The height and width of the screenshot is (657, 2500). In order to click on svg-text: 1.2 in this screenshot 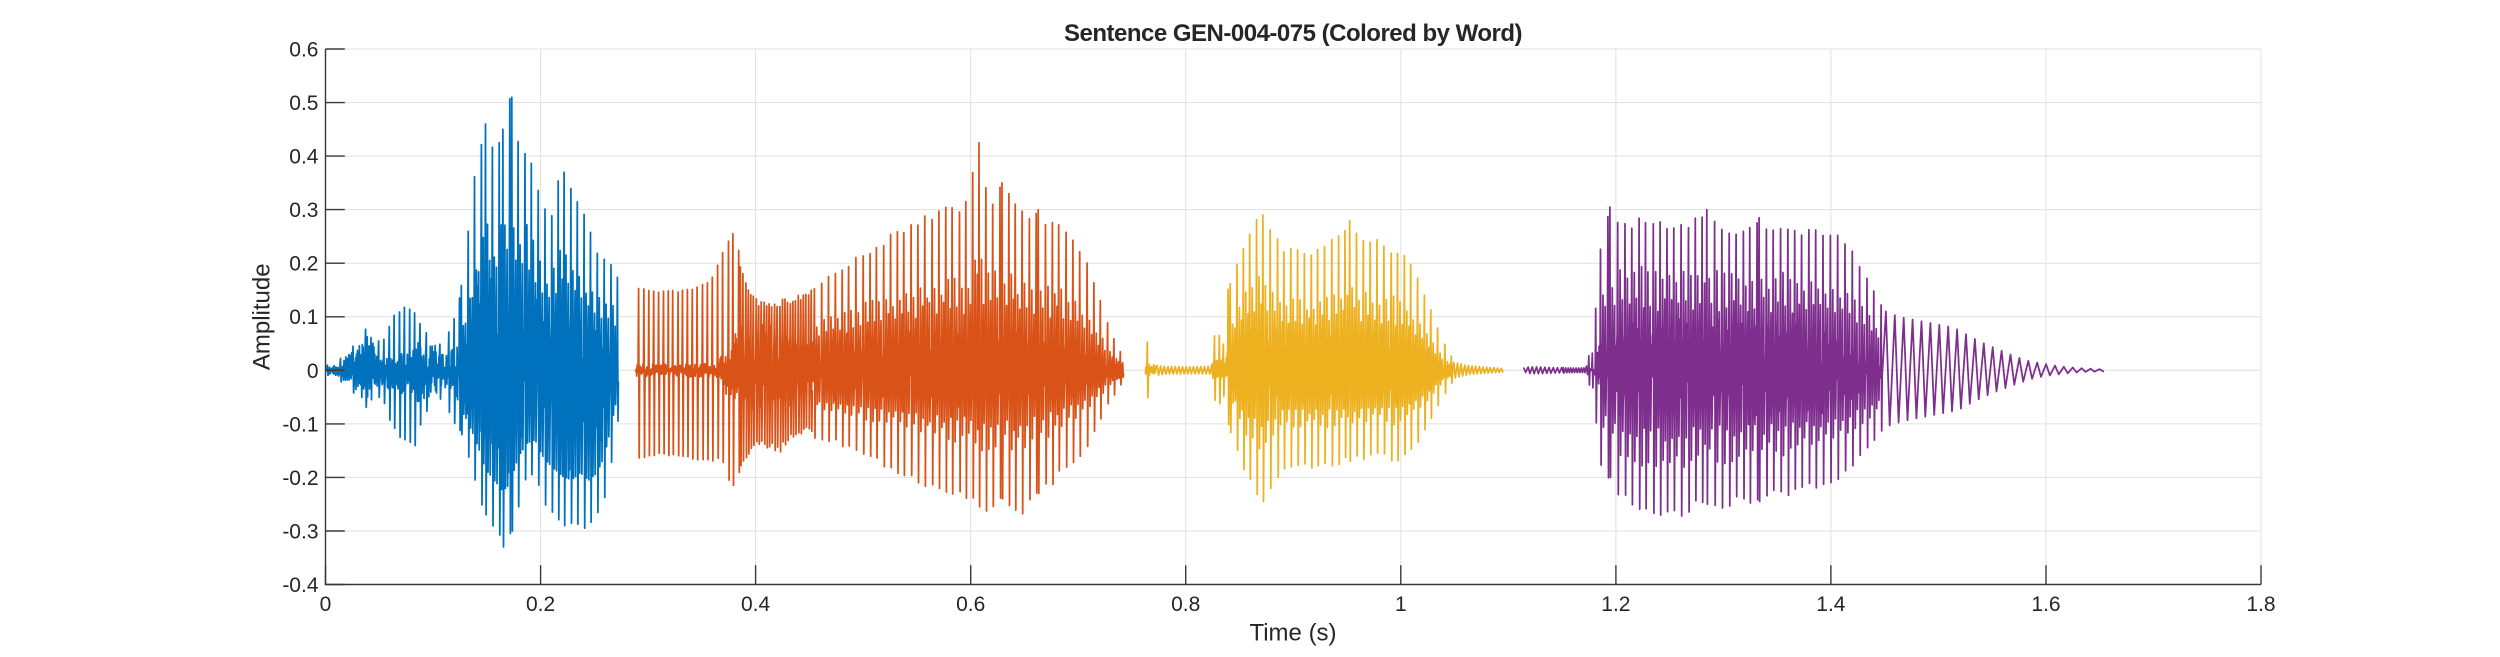, I will do `click(1615, 604)`.